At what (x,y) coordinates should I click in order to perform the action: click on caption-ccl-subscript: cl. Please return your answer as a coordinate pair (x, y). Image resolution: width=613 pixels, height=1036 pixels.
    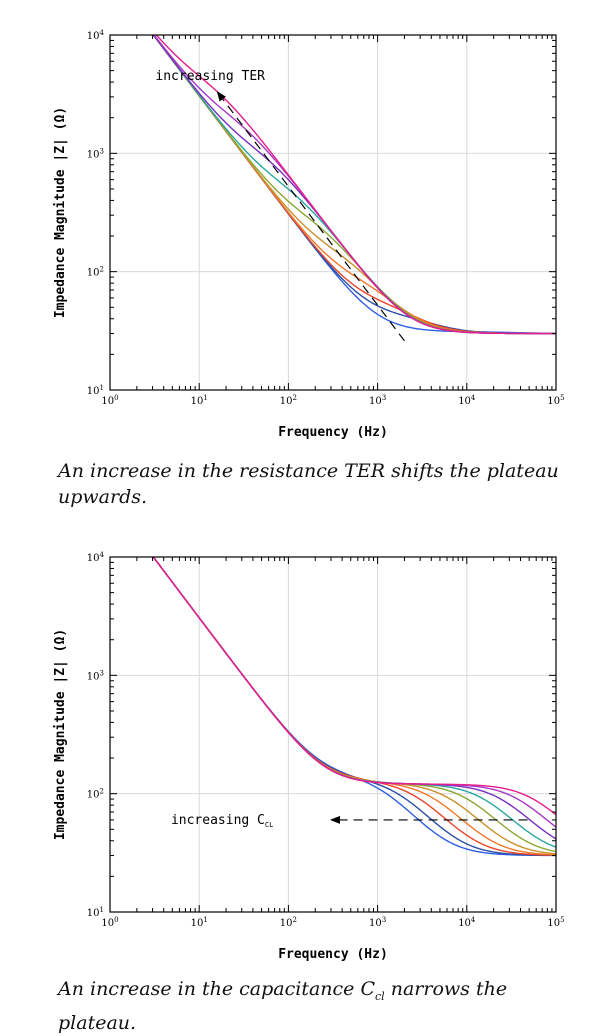
    Looking at the image, I should click on (380, 996).